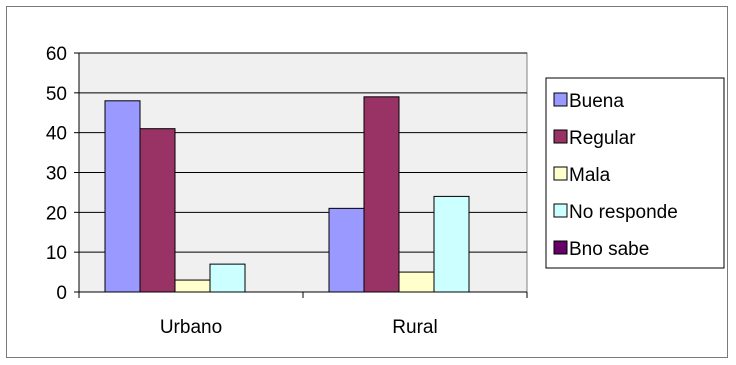  What do you see at coordinates (560, 210) in the screenshot?
I see `legend-swatch-no-responde` at bounding box center [560, 210].